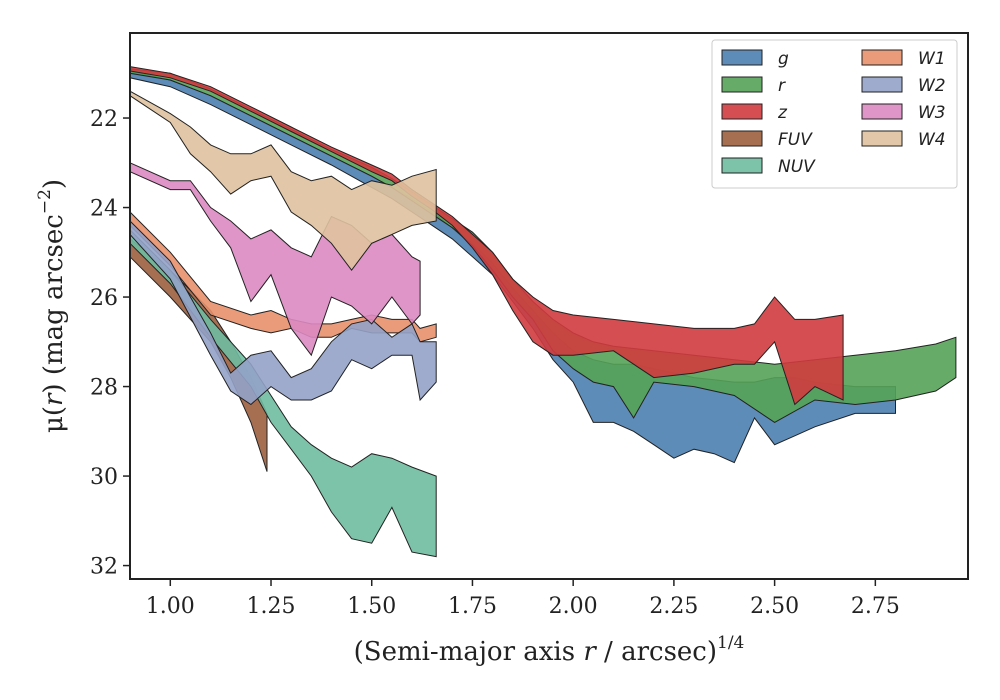 This screenshot has height=700, width=1000. What do you see at coordinates (932, 140) in the screenshot?
I see `legend-label-w4: W4` at bounding box center [932, 140].